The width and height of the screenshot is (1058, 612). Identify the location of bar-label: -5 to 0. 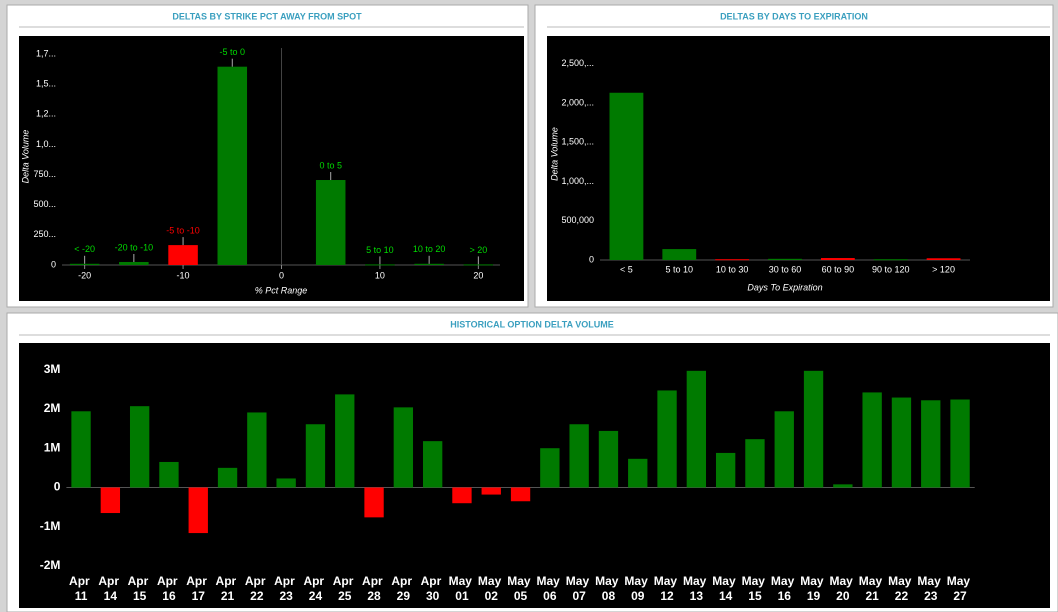
(233, 52).